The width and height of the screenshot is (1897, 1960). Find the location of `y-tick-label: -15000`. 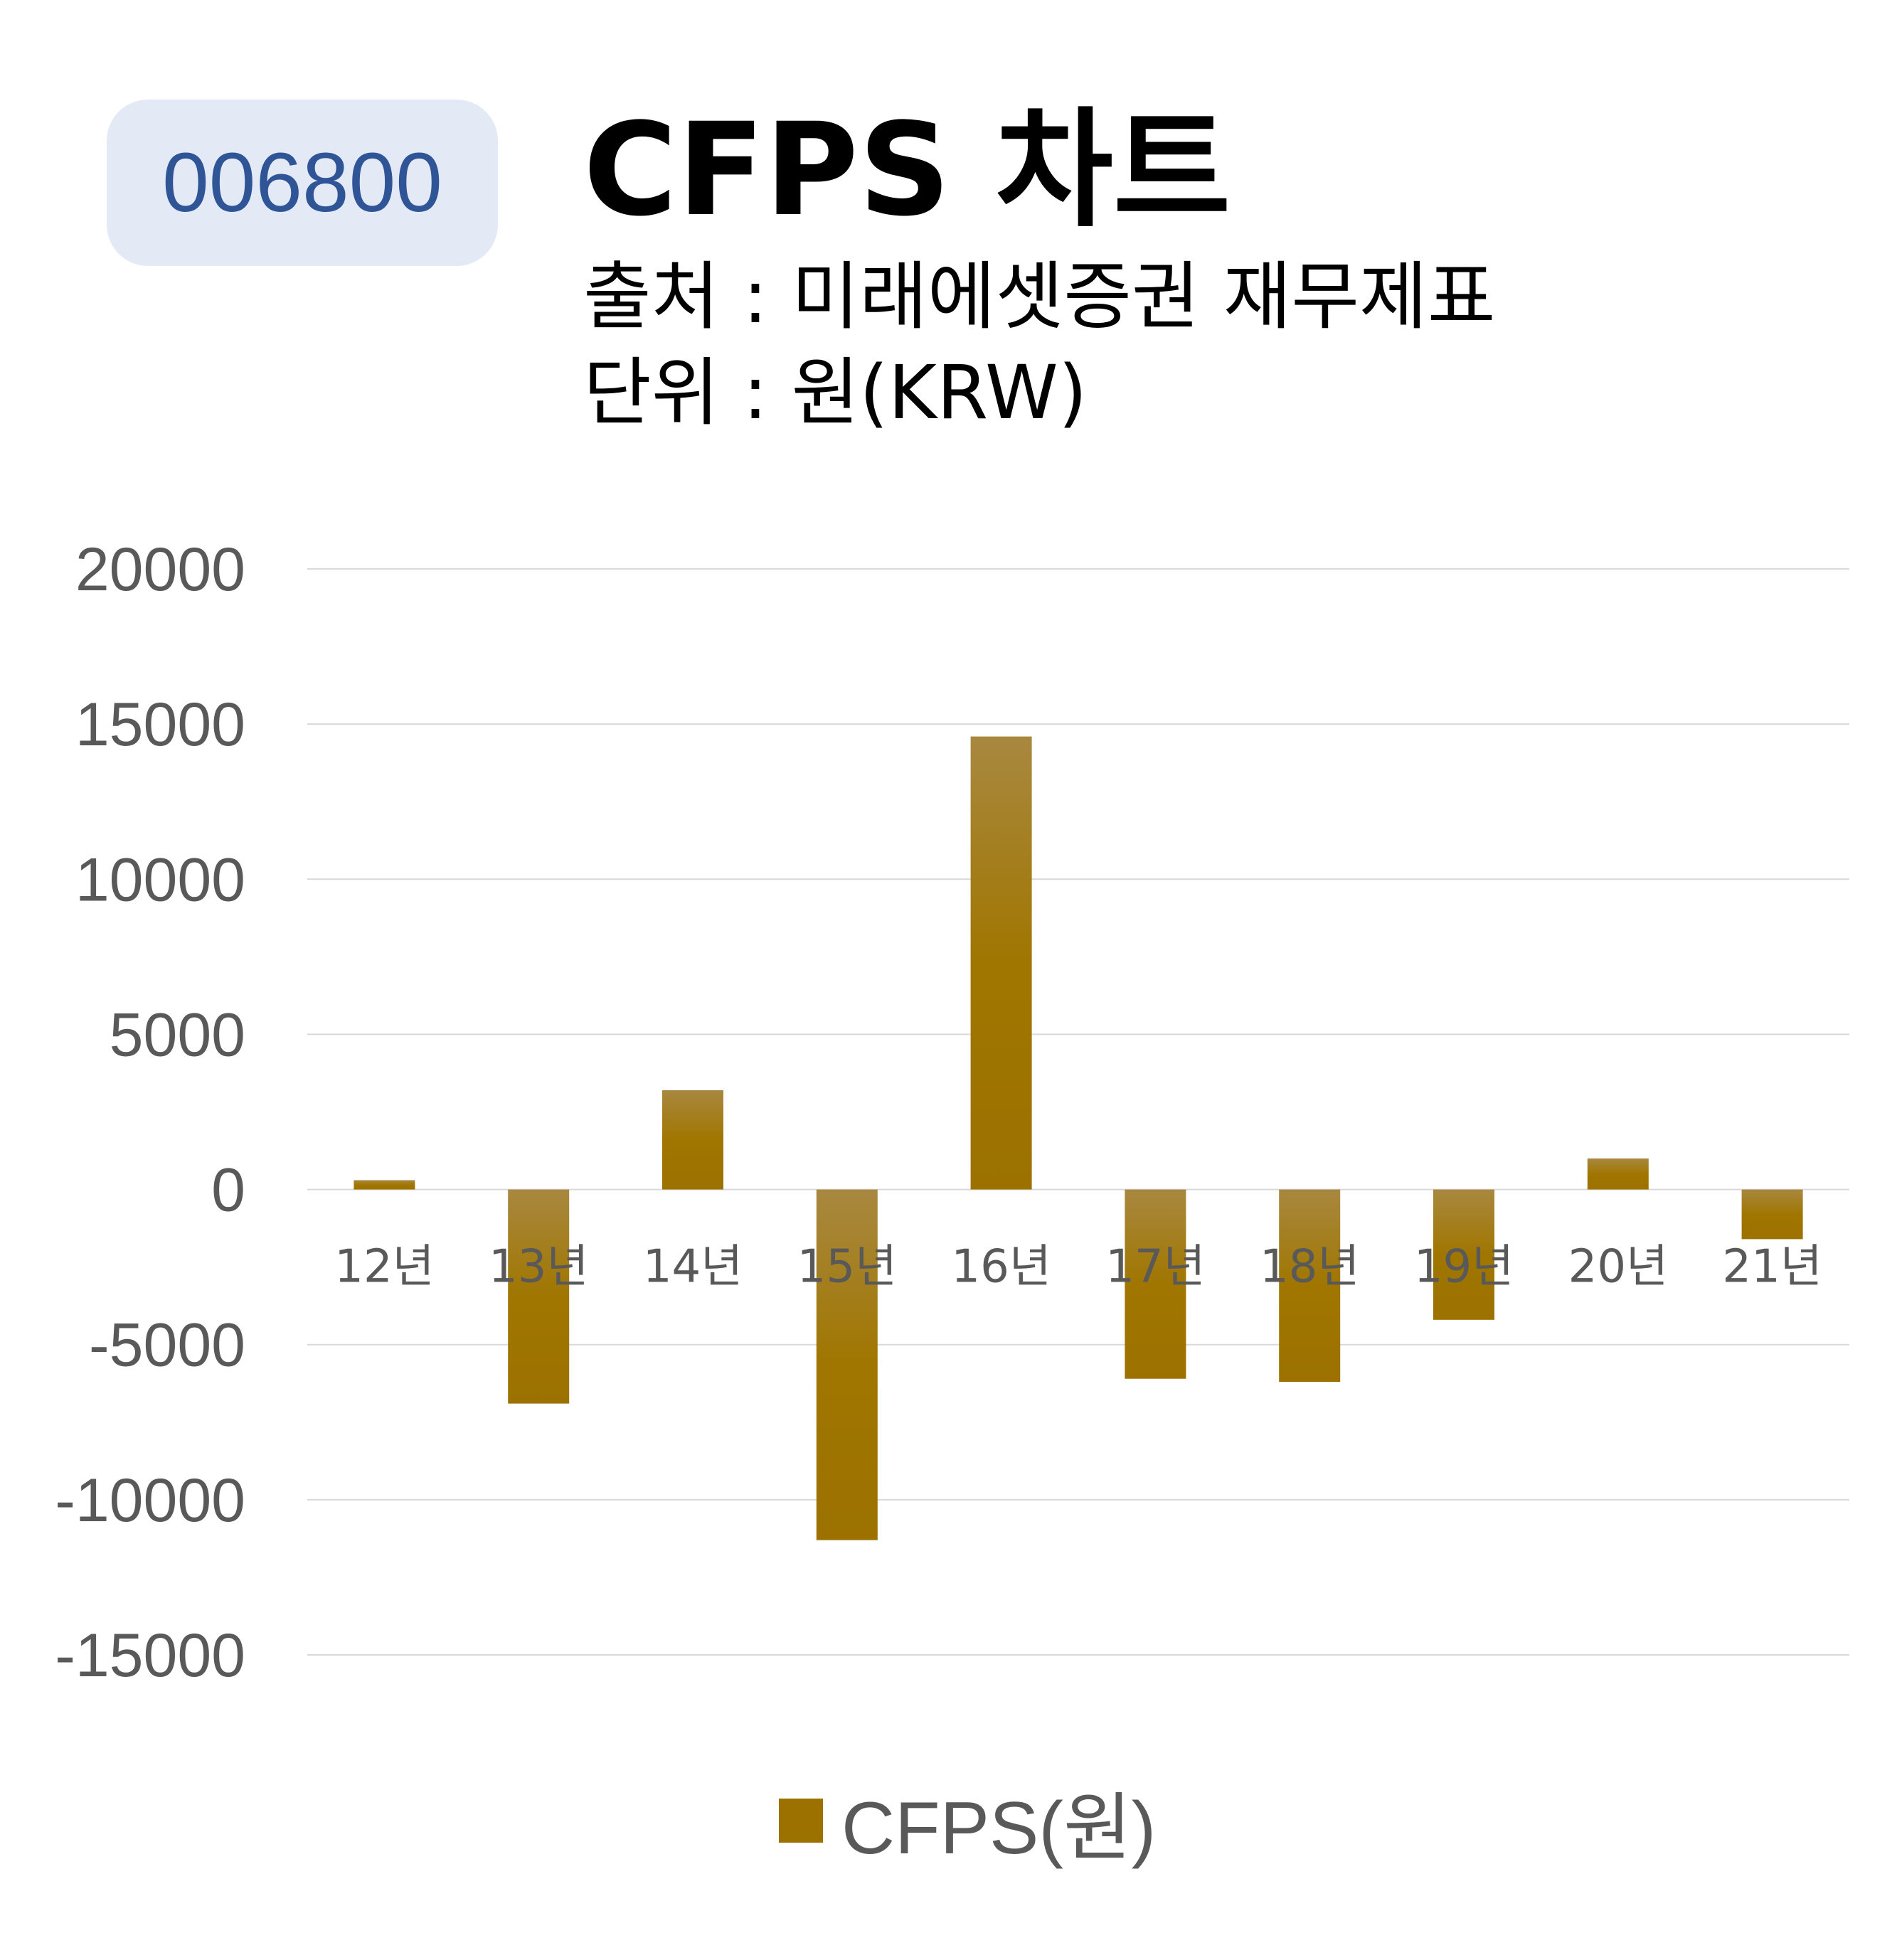

y-tick-label: -15000 is located at coordinates (150, 1655).